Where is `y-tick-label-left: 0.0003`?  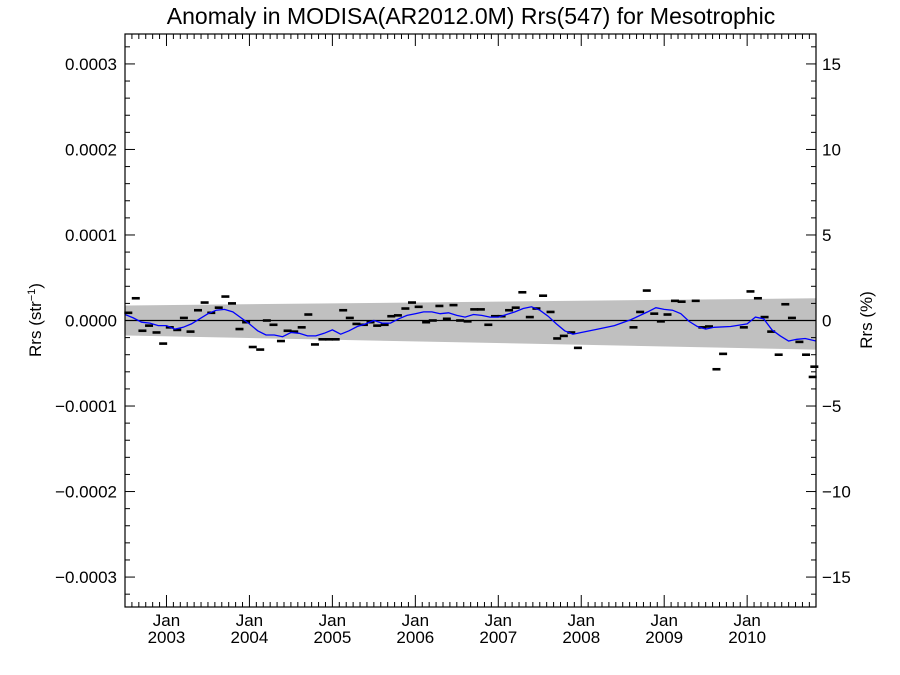
y-tick-label-left: 0.0003 is located at coordinates (91, 64).